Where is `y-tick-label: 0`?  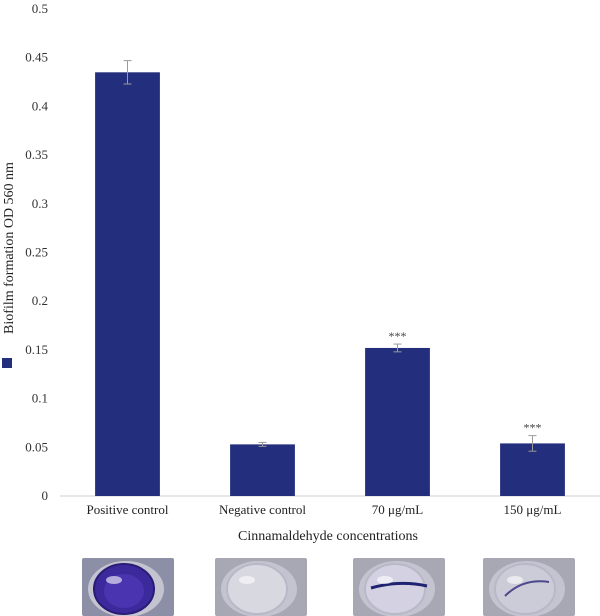
y-tick-label: 0 is located at coordinates (45, 495).